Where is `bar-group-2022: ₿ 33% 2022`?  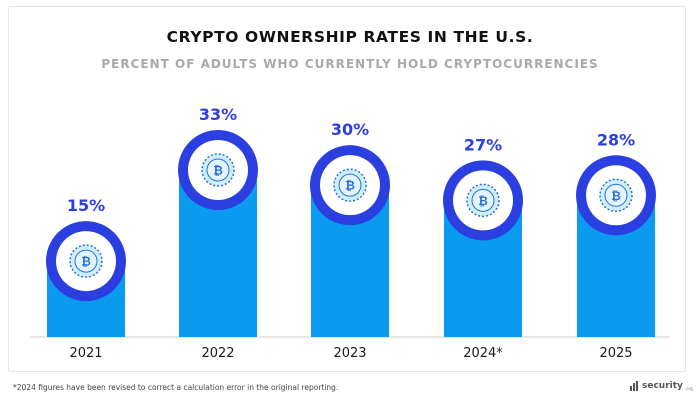 bar-group-2022: ₿ 33% 2022 is located at coordinates (218, 233).